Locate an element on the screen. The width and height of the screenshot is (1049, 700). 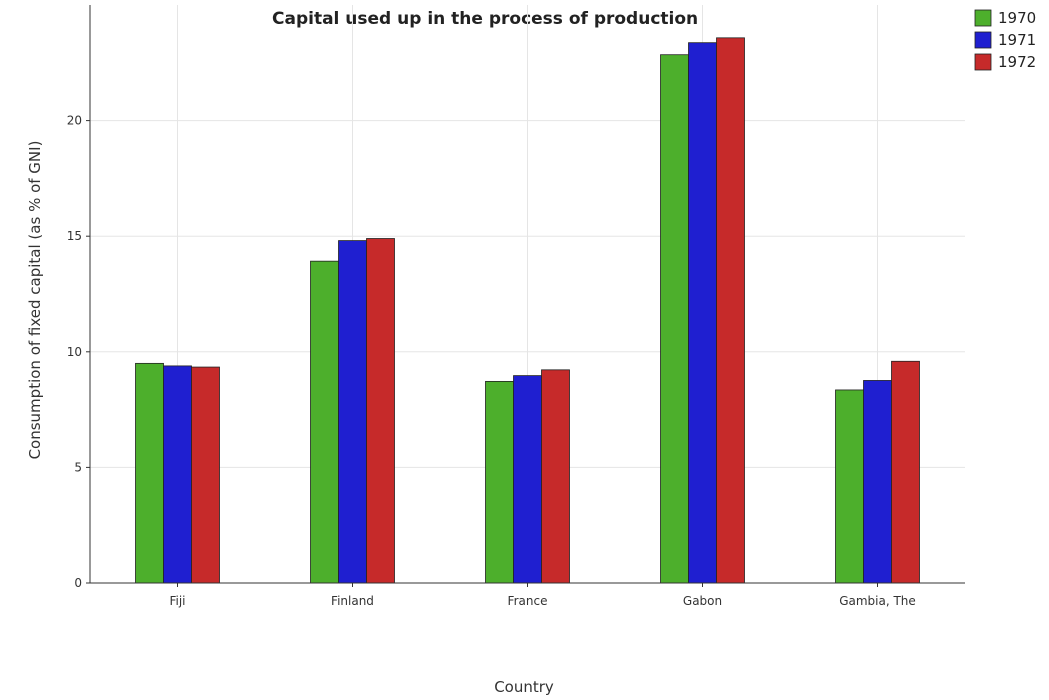
x-tick-label: Finland is located at coordinates (352, 601).